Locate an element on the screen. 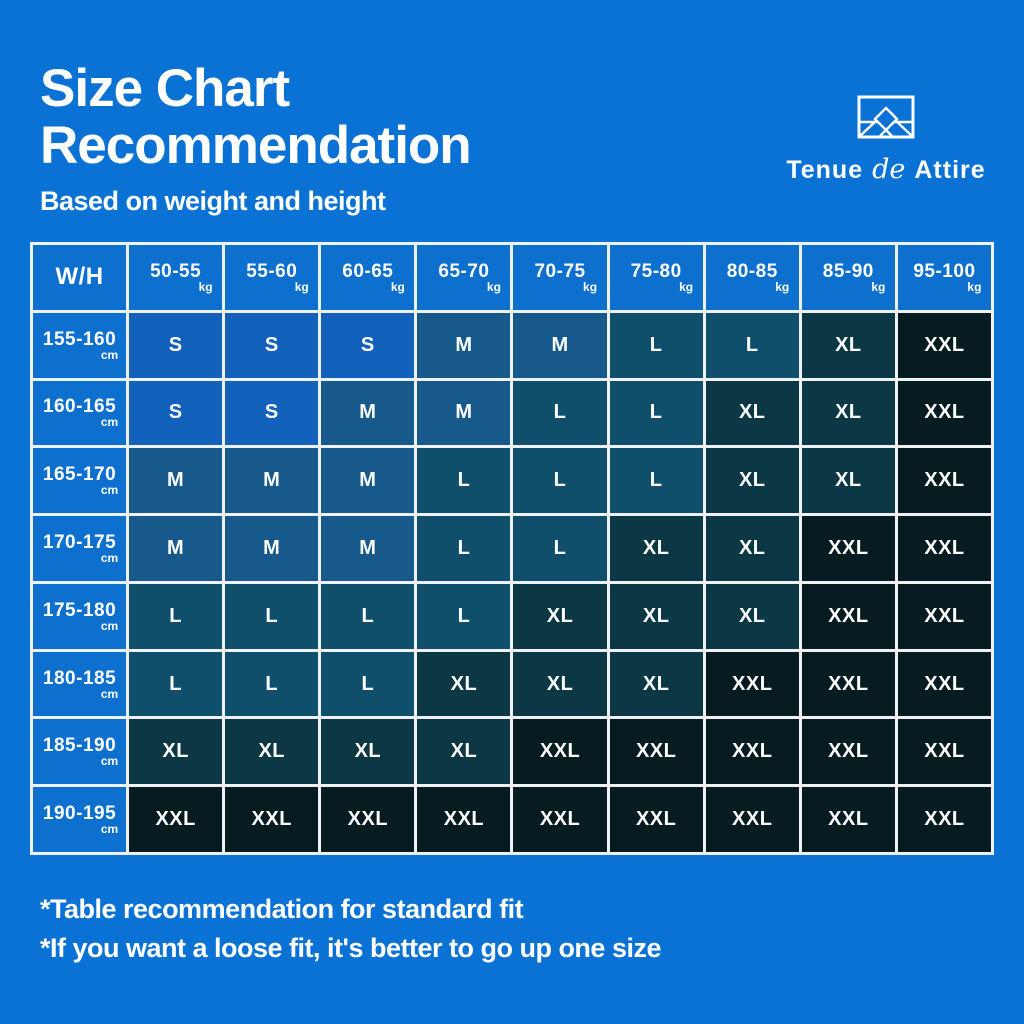  weight-header-cell: 75-80 kg is located at coordinates (656, 277).